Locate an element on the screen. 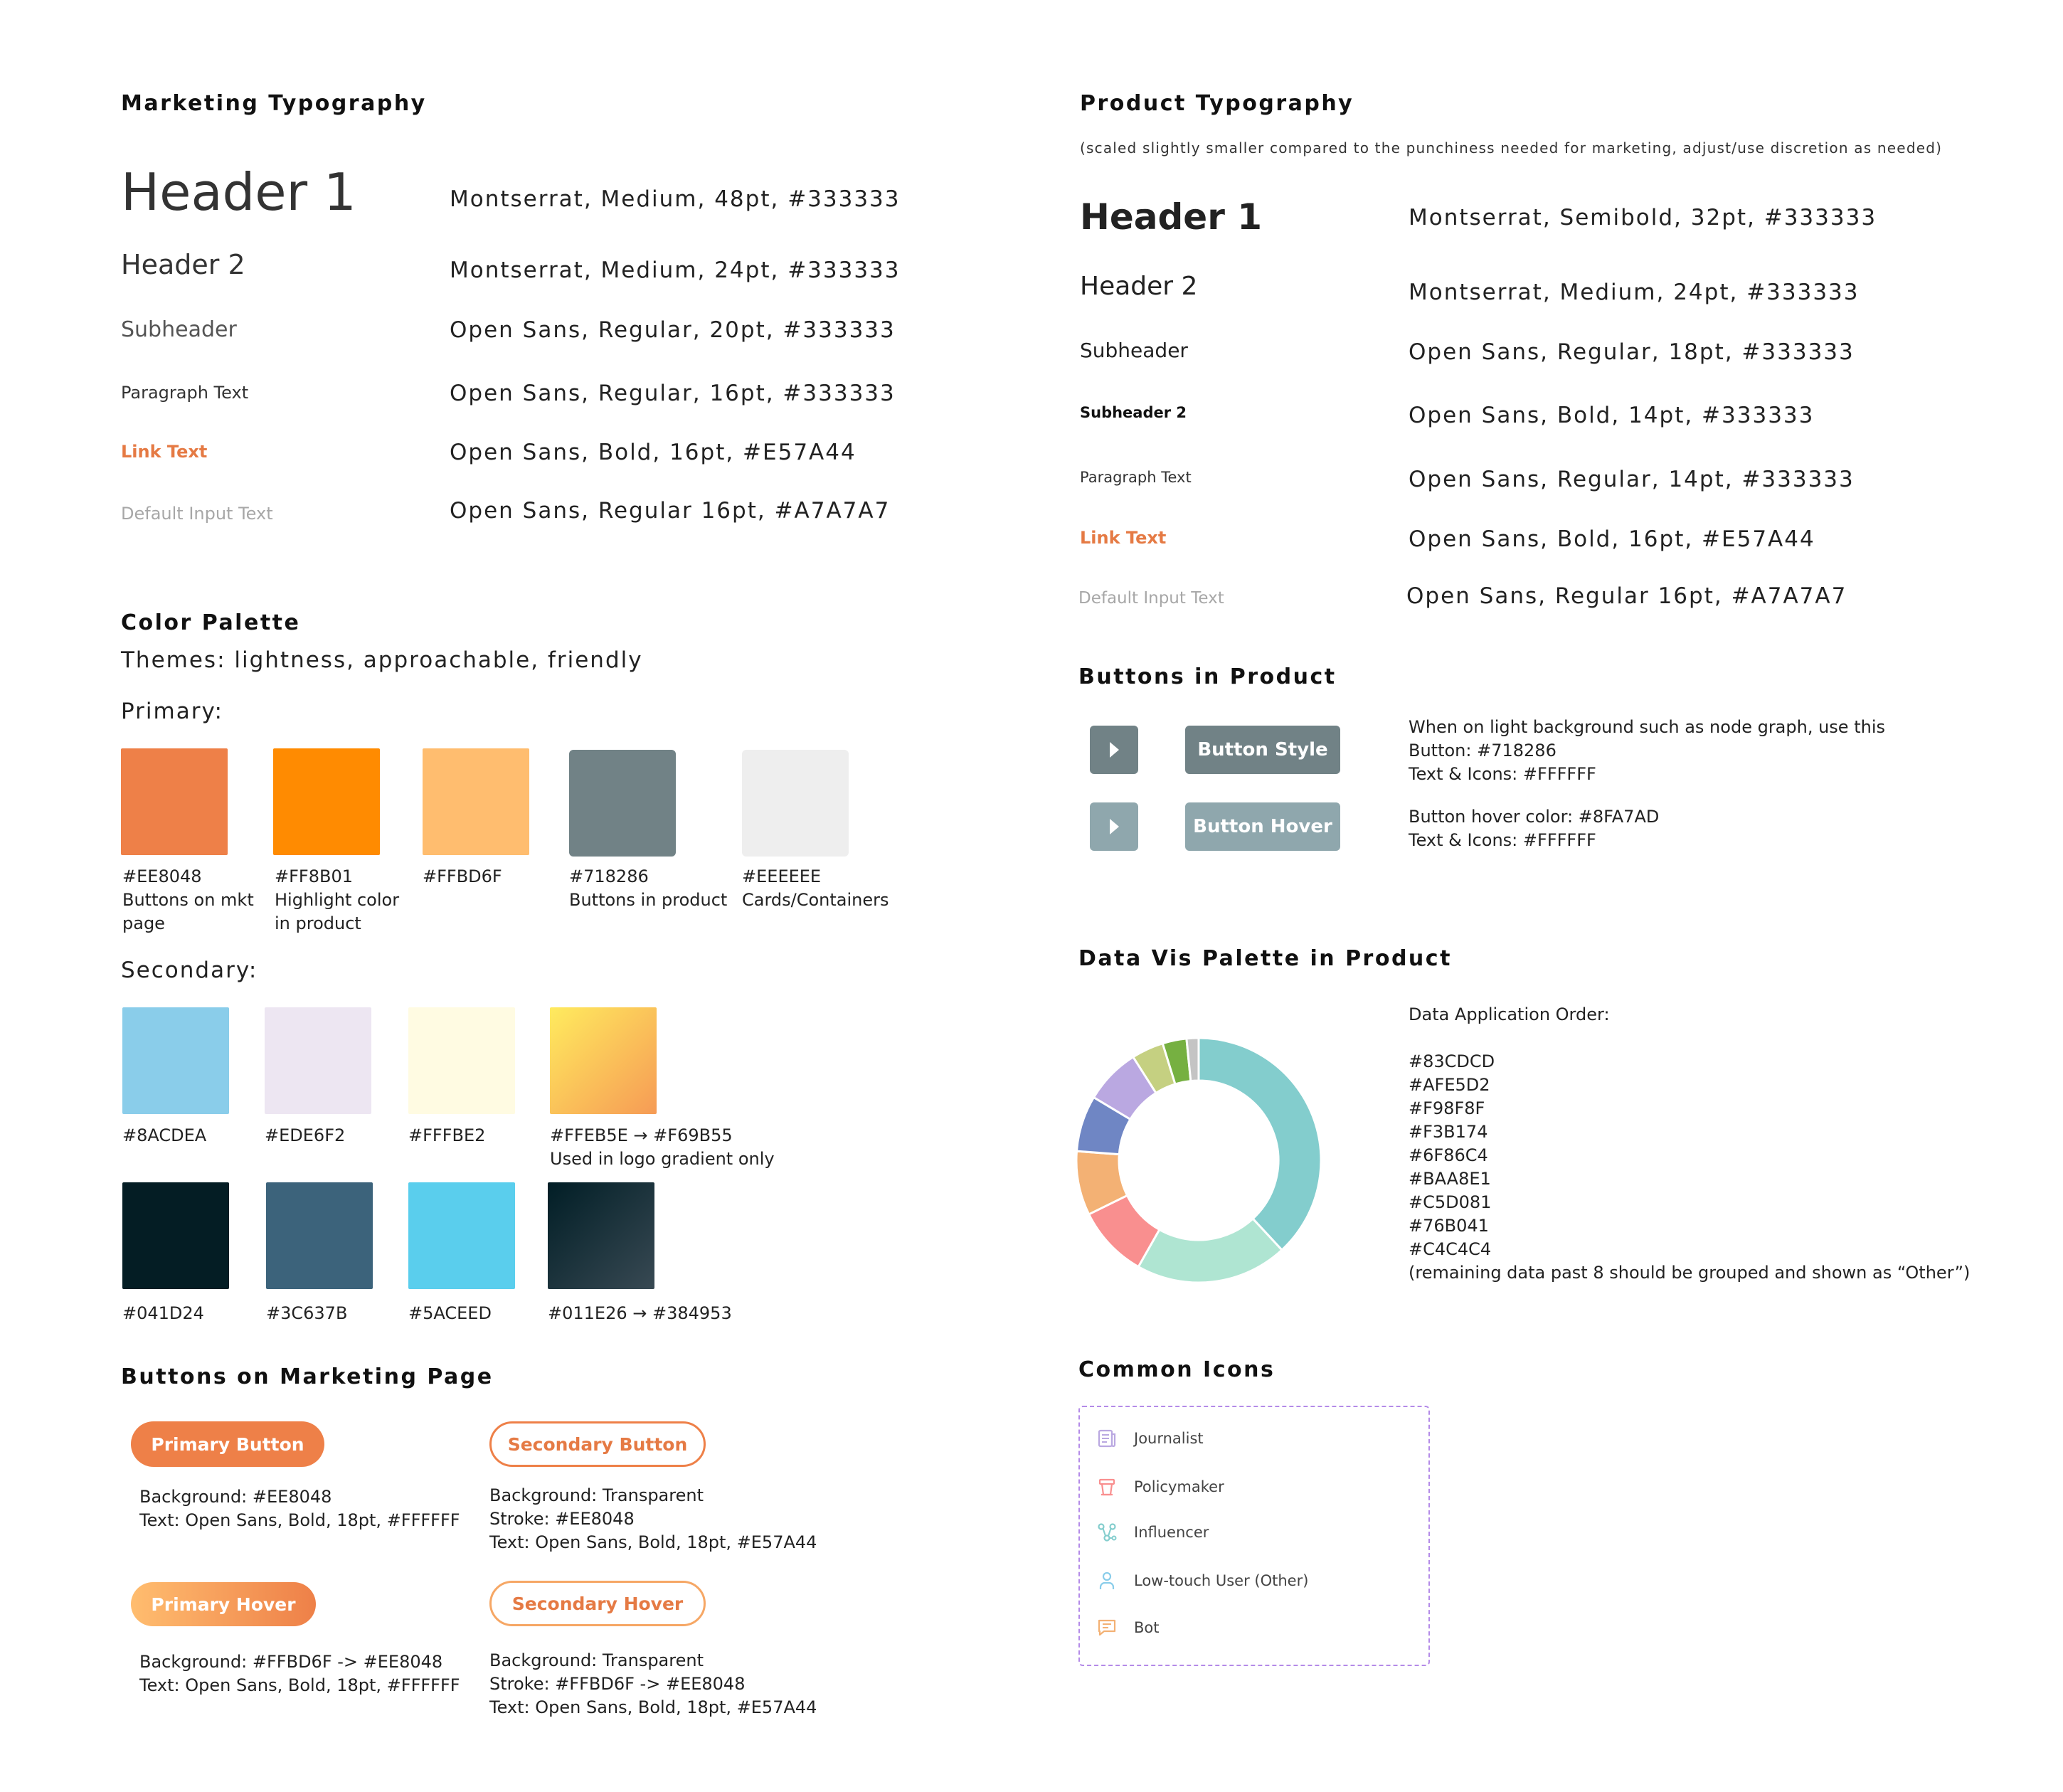 This screenshot has height=1792, width=2063. prod-subheader-spec: Open Sans, Regular, 18pt, #333333 is located at coordinates (1632, 352).